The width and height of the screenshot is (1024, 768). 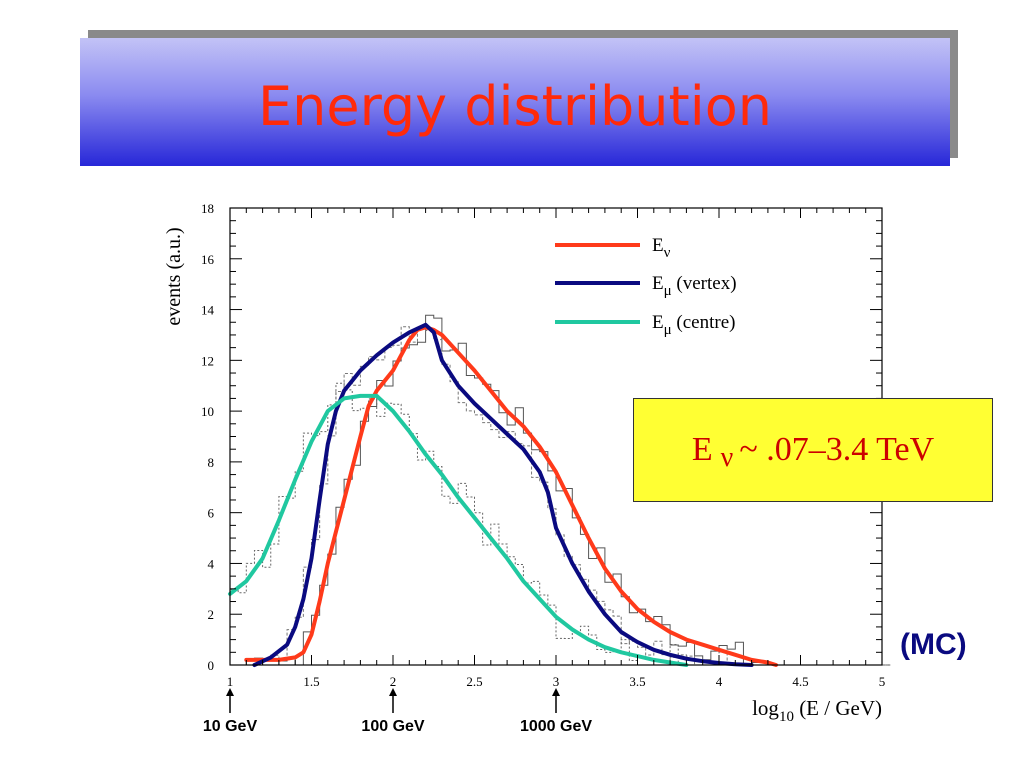 I want to click on y-tick-label: 6, so click(x=211, y=513).